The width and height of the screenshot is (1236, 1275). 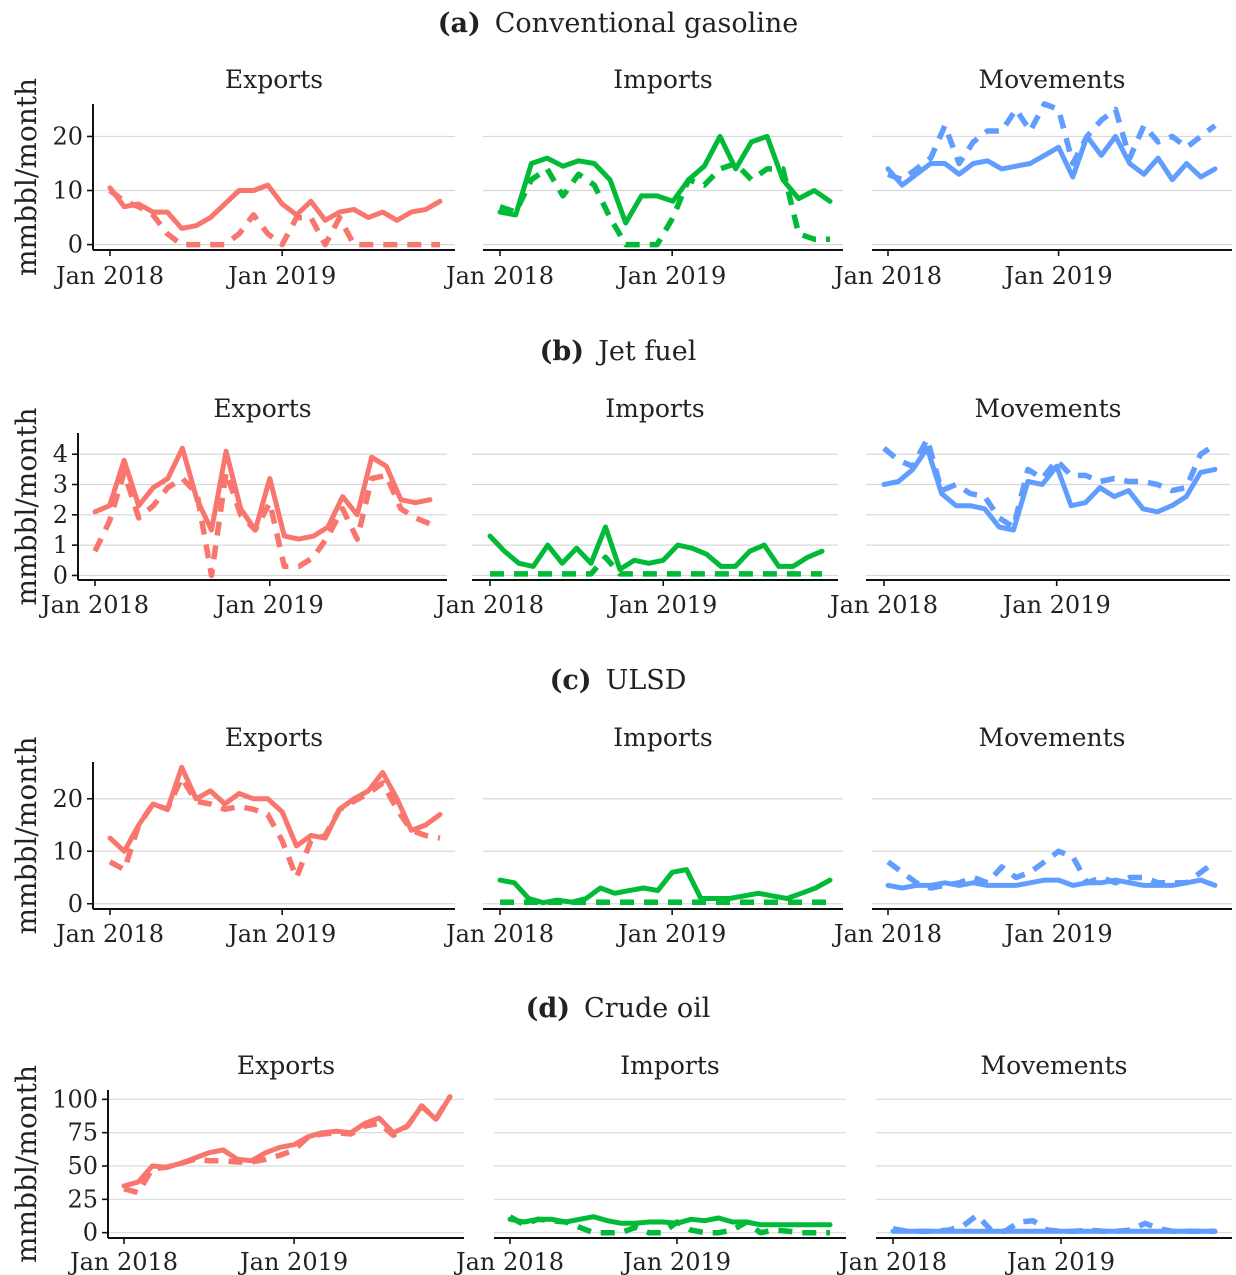 What do you see at coordinates (647, 23) in the screenshot?
I see `chart-title-text: Conventional gasoline` at bounding box center [647, 23].